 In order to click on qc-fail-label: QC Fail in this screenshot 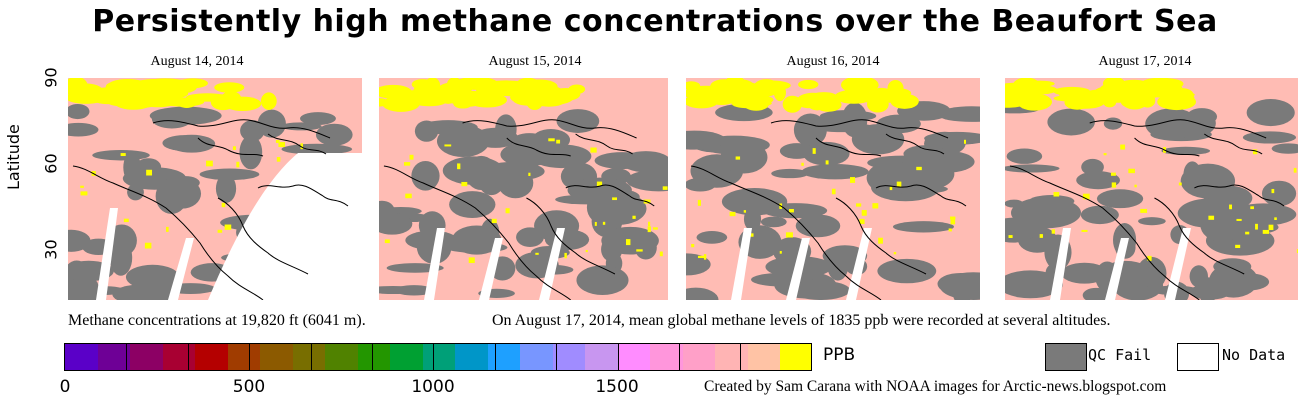, I will do `click(1120, 355)`.